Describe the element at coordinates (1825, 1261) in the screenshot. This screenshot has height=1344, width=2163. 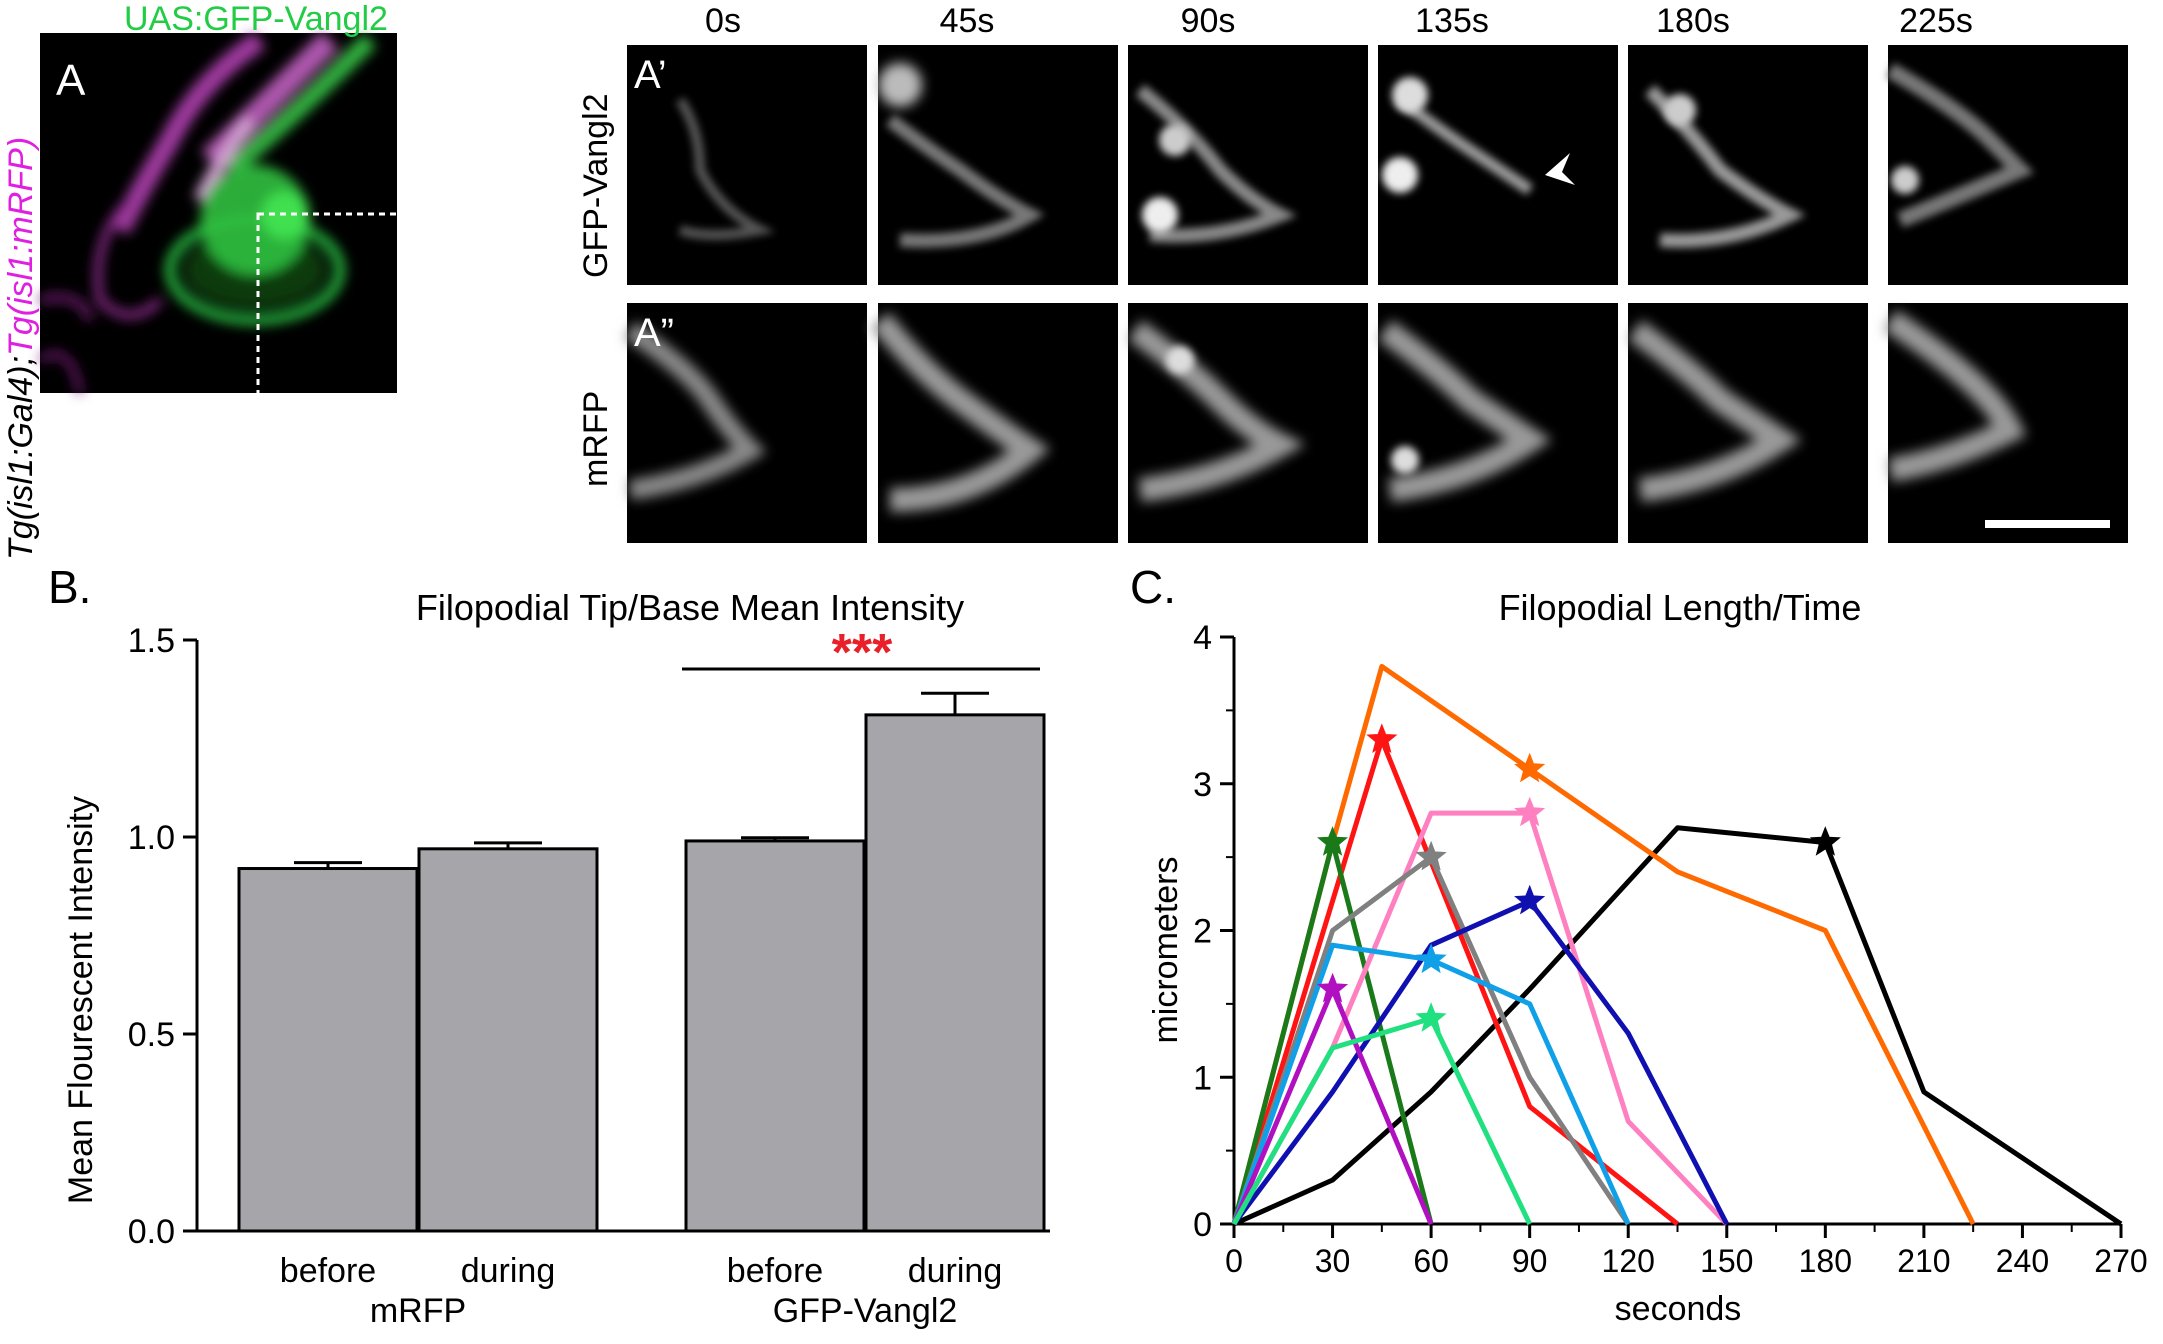
I see `x-tick-label: 180` at that location.